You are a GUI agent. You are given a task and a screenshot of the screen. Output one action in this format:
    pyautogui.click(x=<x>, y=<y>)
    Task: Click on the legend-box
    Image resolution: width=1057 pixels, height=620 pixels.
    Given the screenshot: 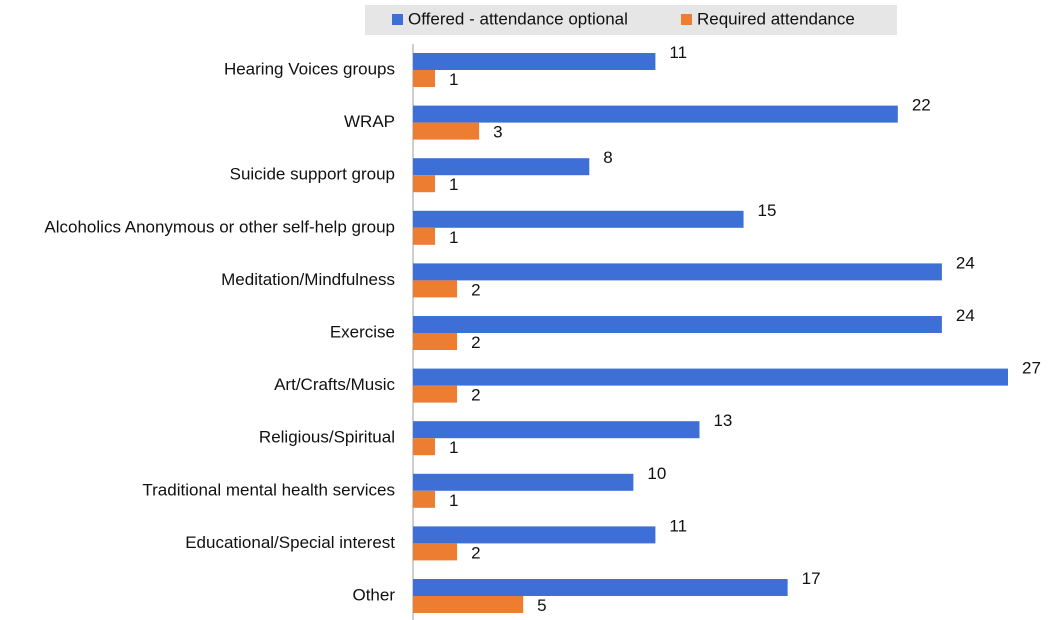 What is the action you would take?
    pyautogui.click(x=631, y=20)
    